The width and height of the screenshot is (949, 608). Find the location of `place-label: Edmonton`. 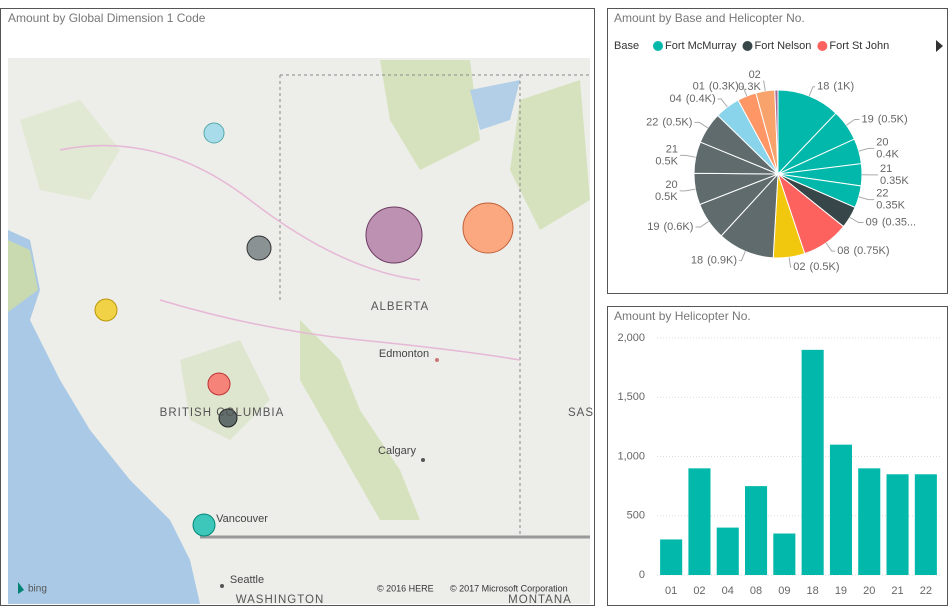

place-label: Edmonton is located at coordinates (404, 354).